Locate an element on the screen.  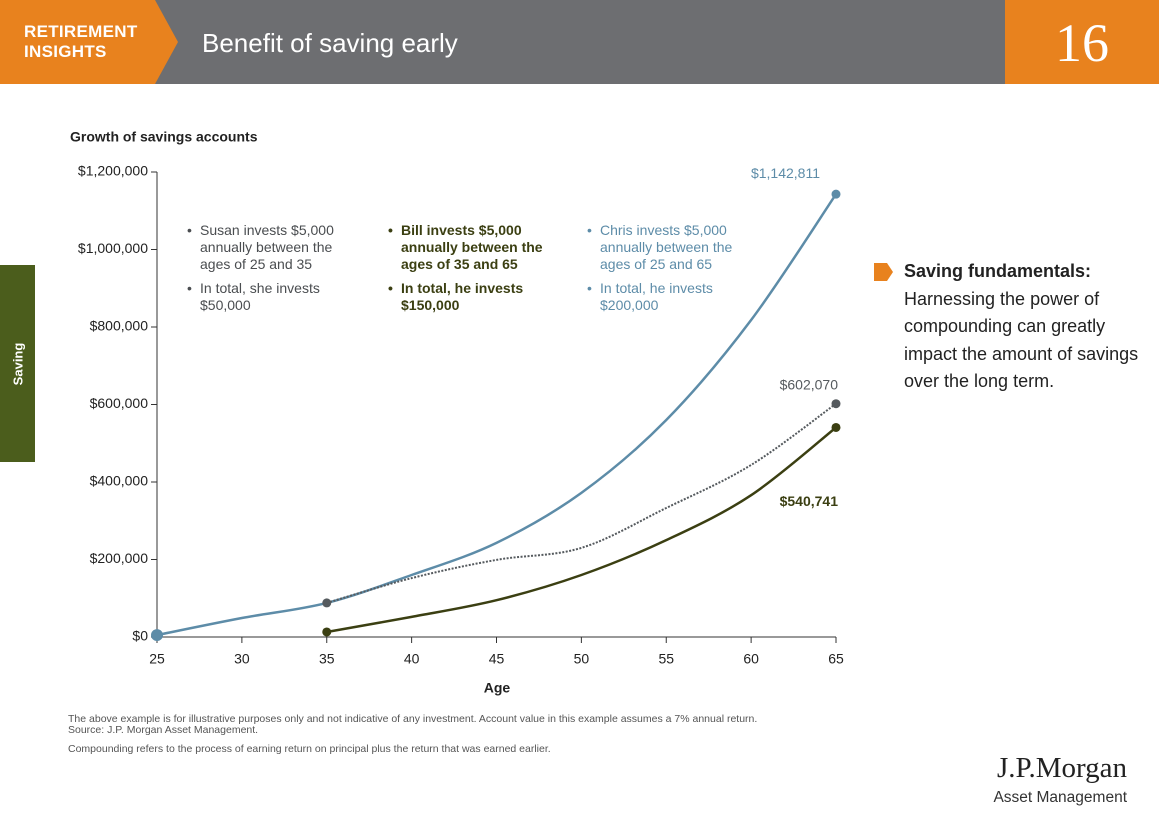
y-tick-label: $600,000 is located at coordinates (119, 403).